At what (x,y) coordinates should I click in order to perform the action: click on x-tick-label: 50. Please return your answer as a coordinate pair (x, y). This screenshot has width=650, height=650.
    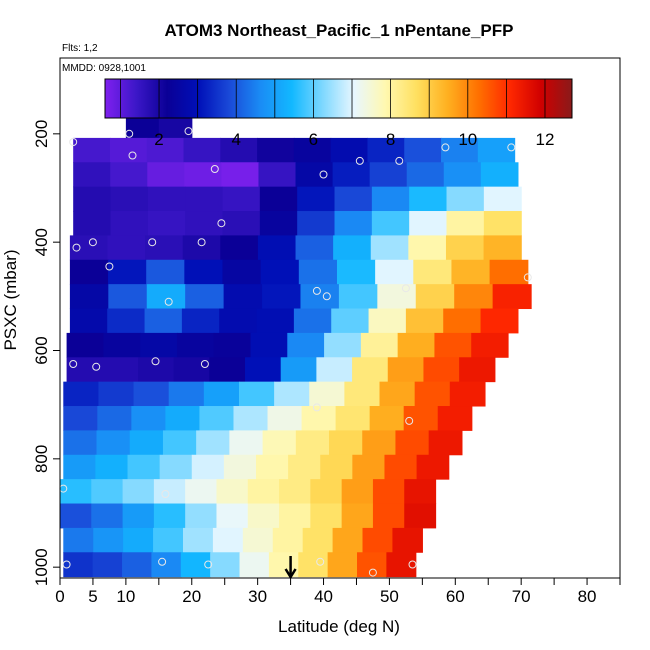
    Looking at the image, I should click on (389, 596).